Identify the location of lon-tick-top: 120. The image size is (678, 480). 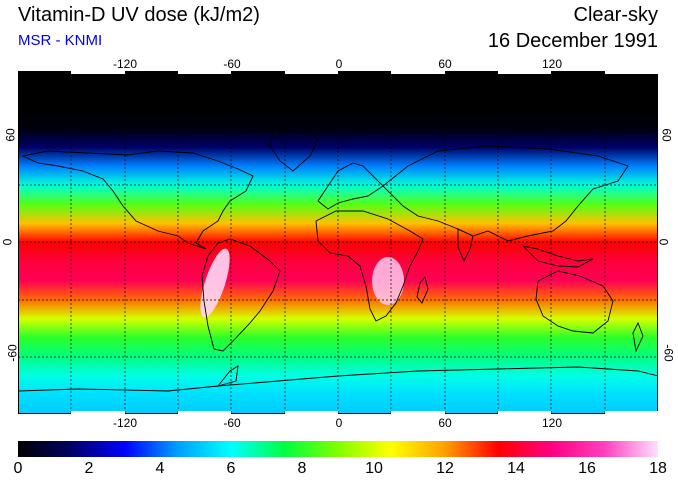
(552, 64).